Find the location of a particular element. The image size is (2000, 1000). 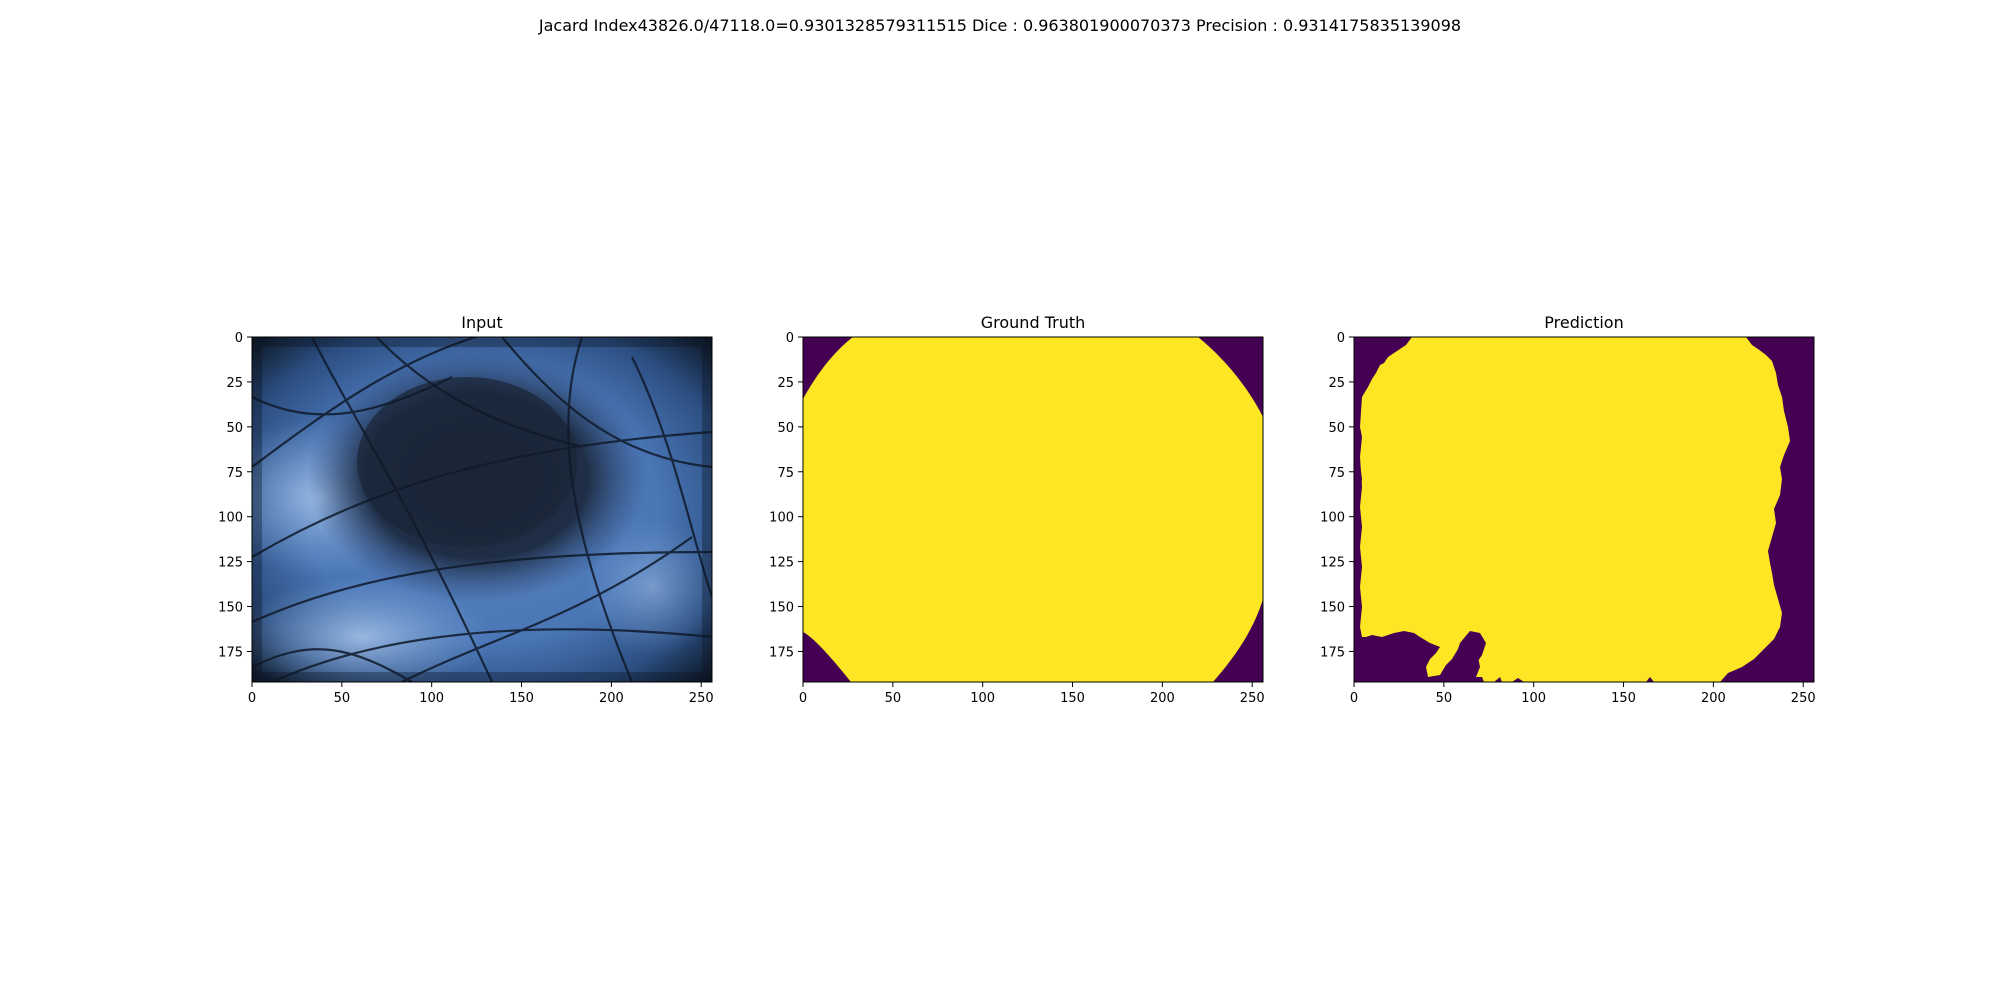

panel-title-input: Input is located at coordinates (481, 322).